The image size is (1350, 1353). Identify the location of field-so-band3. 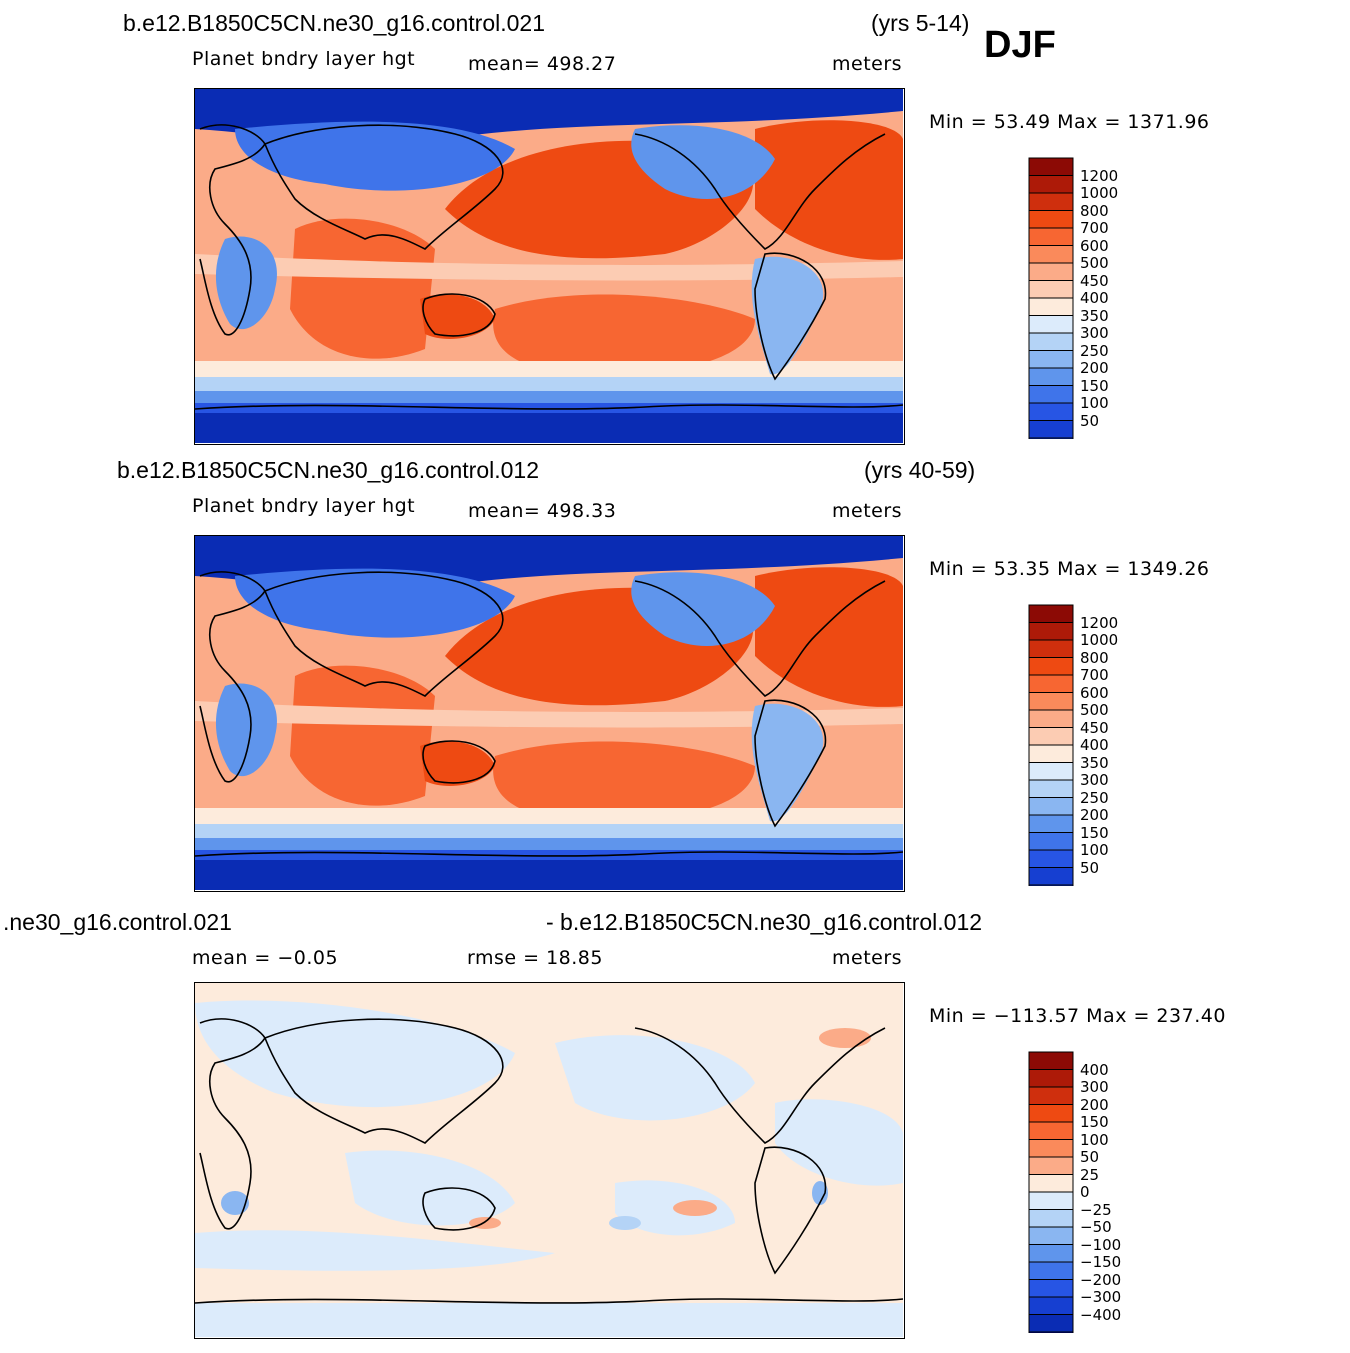
(549, 397).